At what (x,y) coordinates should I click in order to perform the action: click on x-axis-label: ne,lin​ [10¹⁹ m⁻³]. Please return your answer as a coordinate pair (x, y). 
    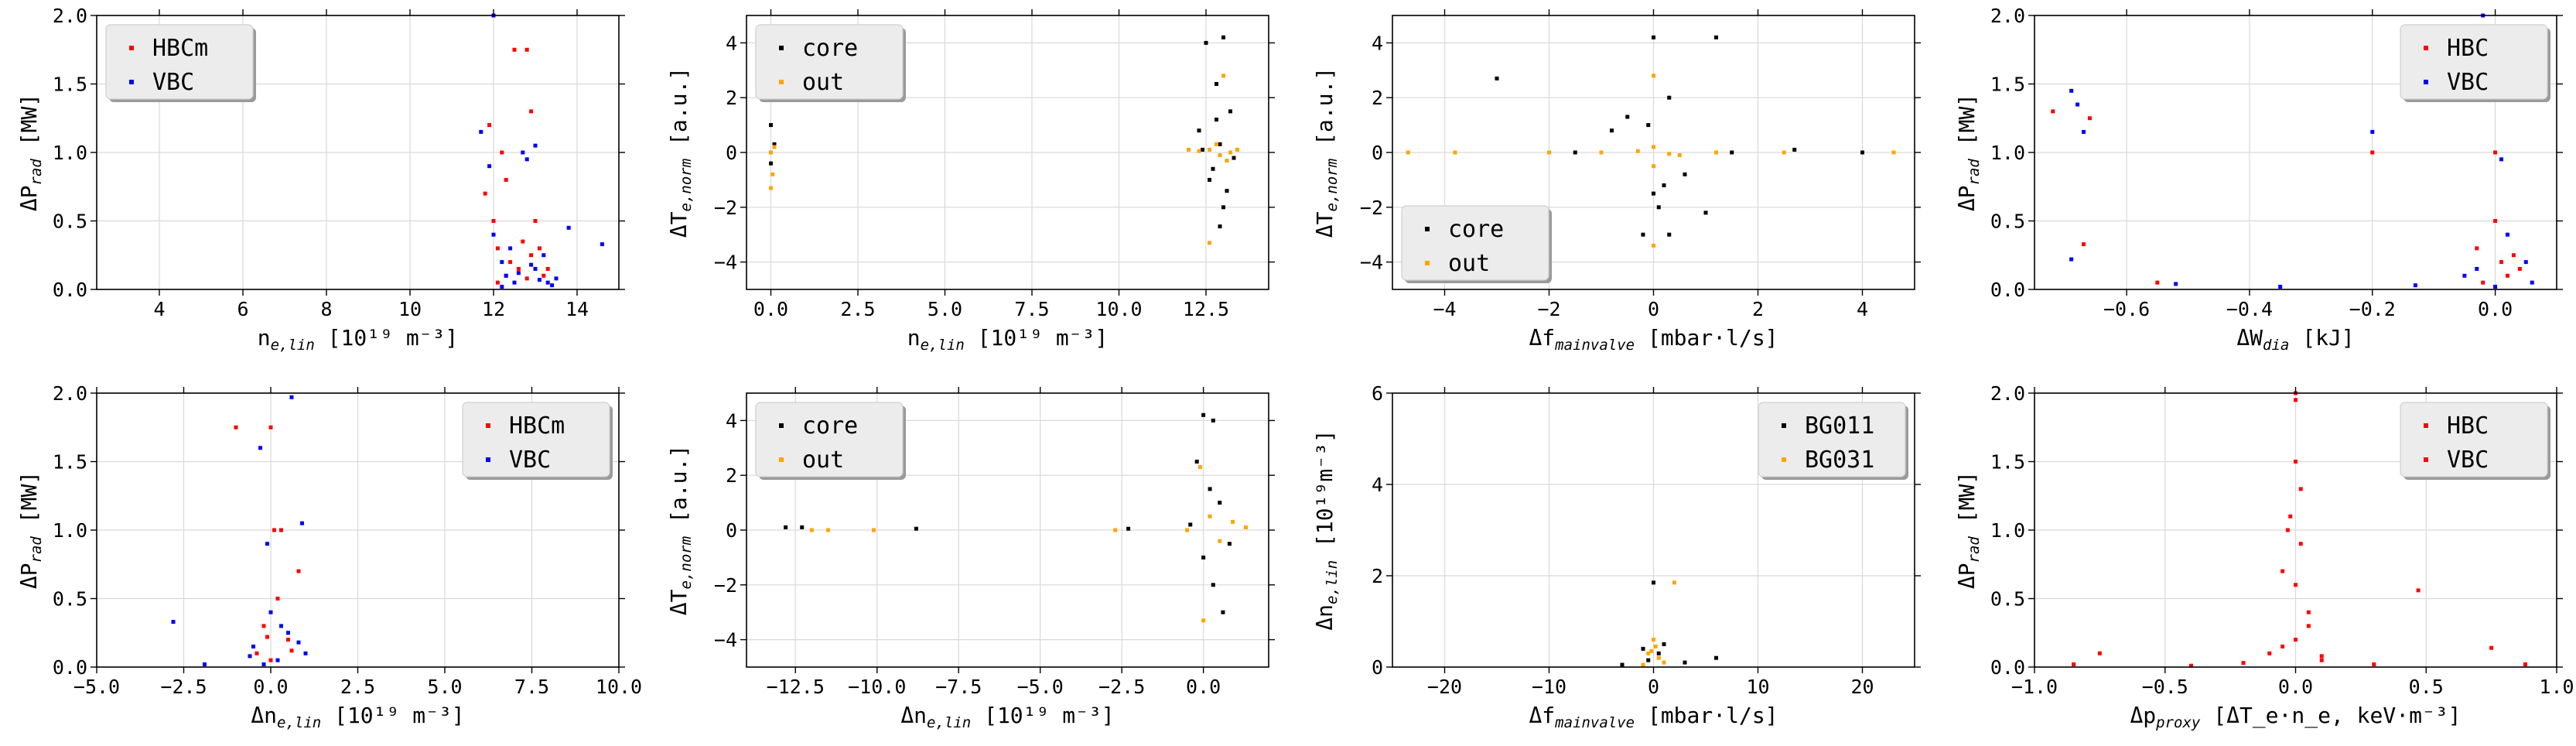
    Looking at the image, I should click on (1008, 339).